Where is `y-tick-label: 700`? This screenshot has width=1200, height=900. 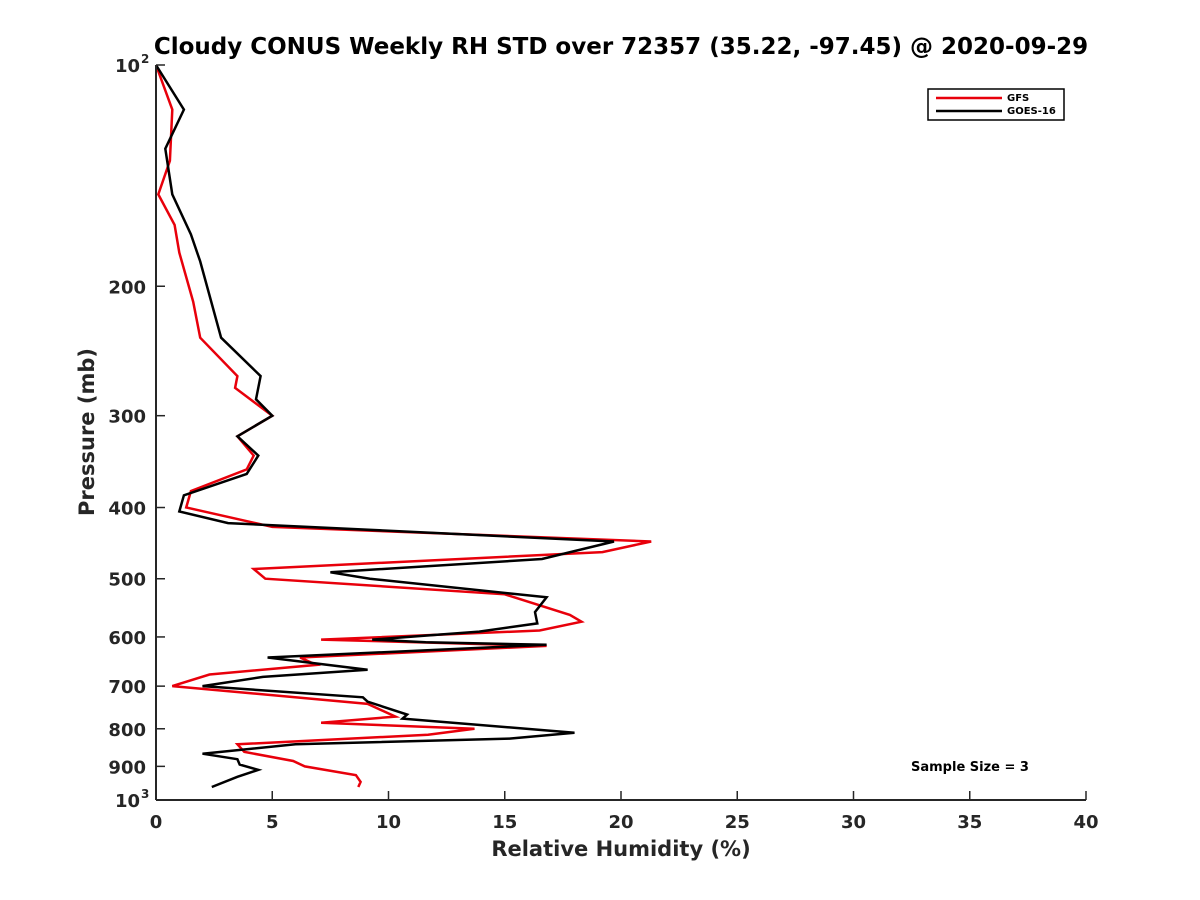
y-tick-label: 700 is located at coordinates (127, 687).